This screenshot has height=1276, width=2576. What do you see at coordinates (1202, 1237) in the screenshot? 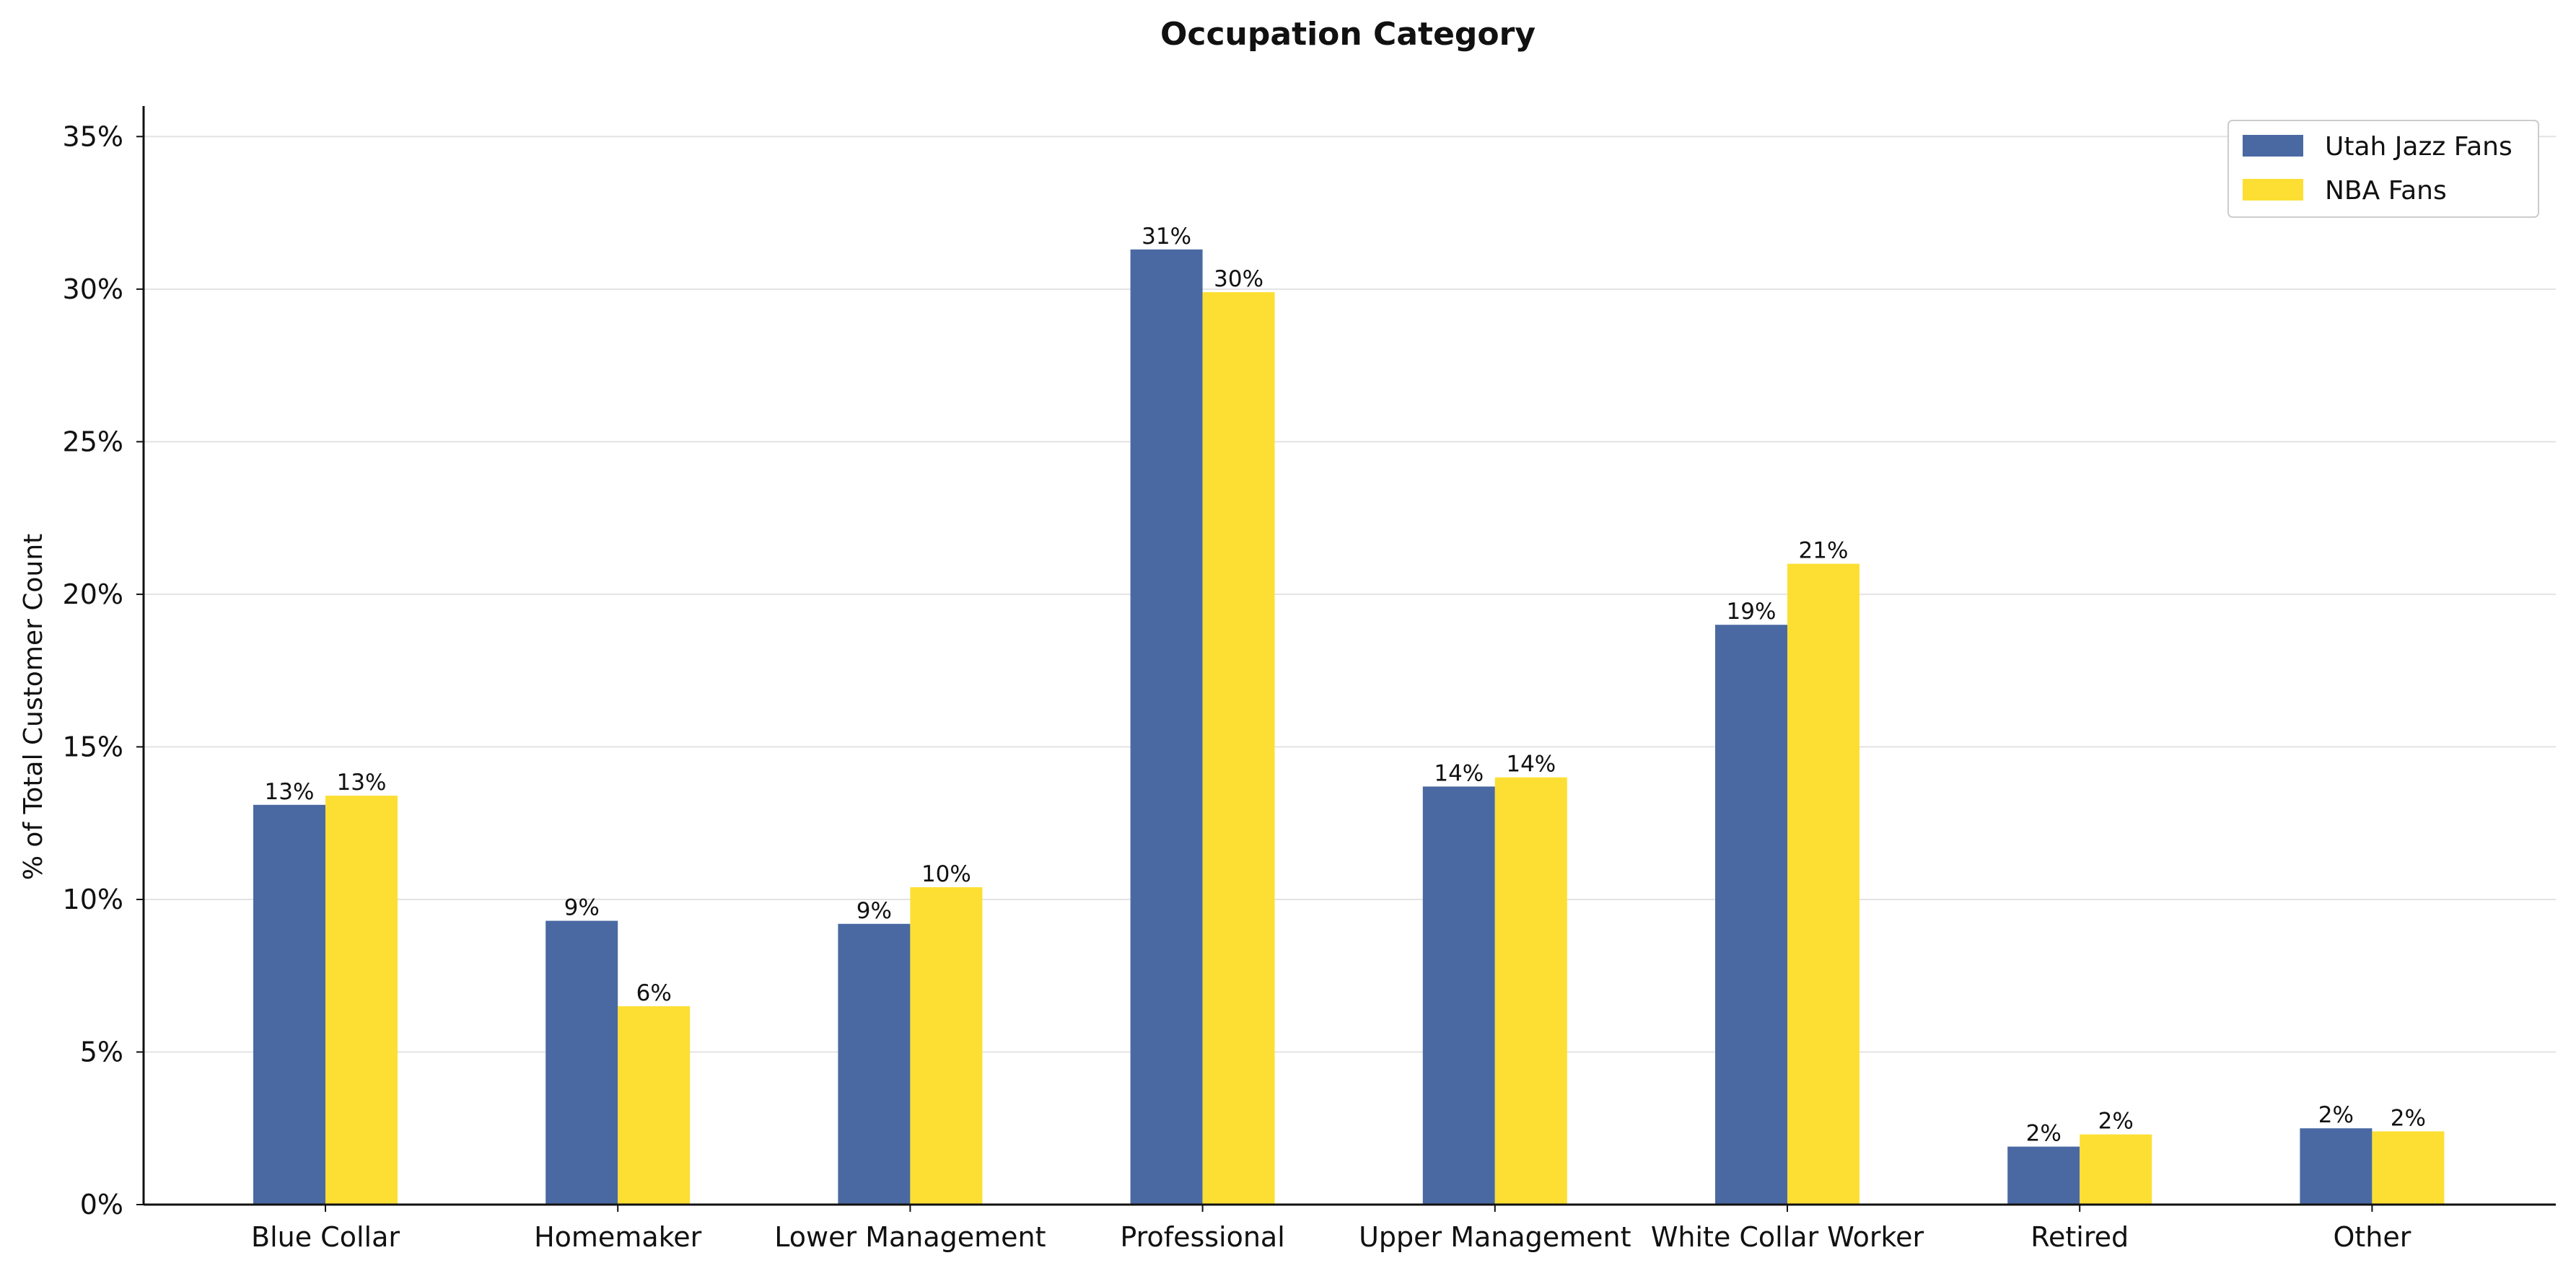
I see `x-tick-label: Professional` at bounding box center [1202, 1237].